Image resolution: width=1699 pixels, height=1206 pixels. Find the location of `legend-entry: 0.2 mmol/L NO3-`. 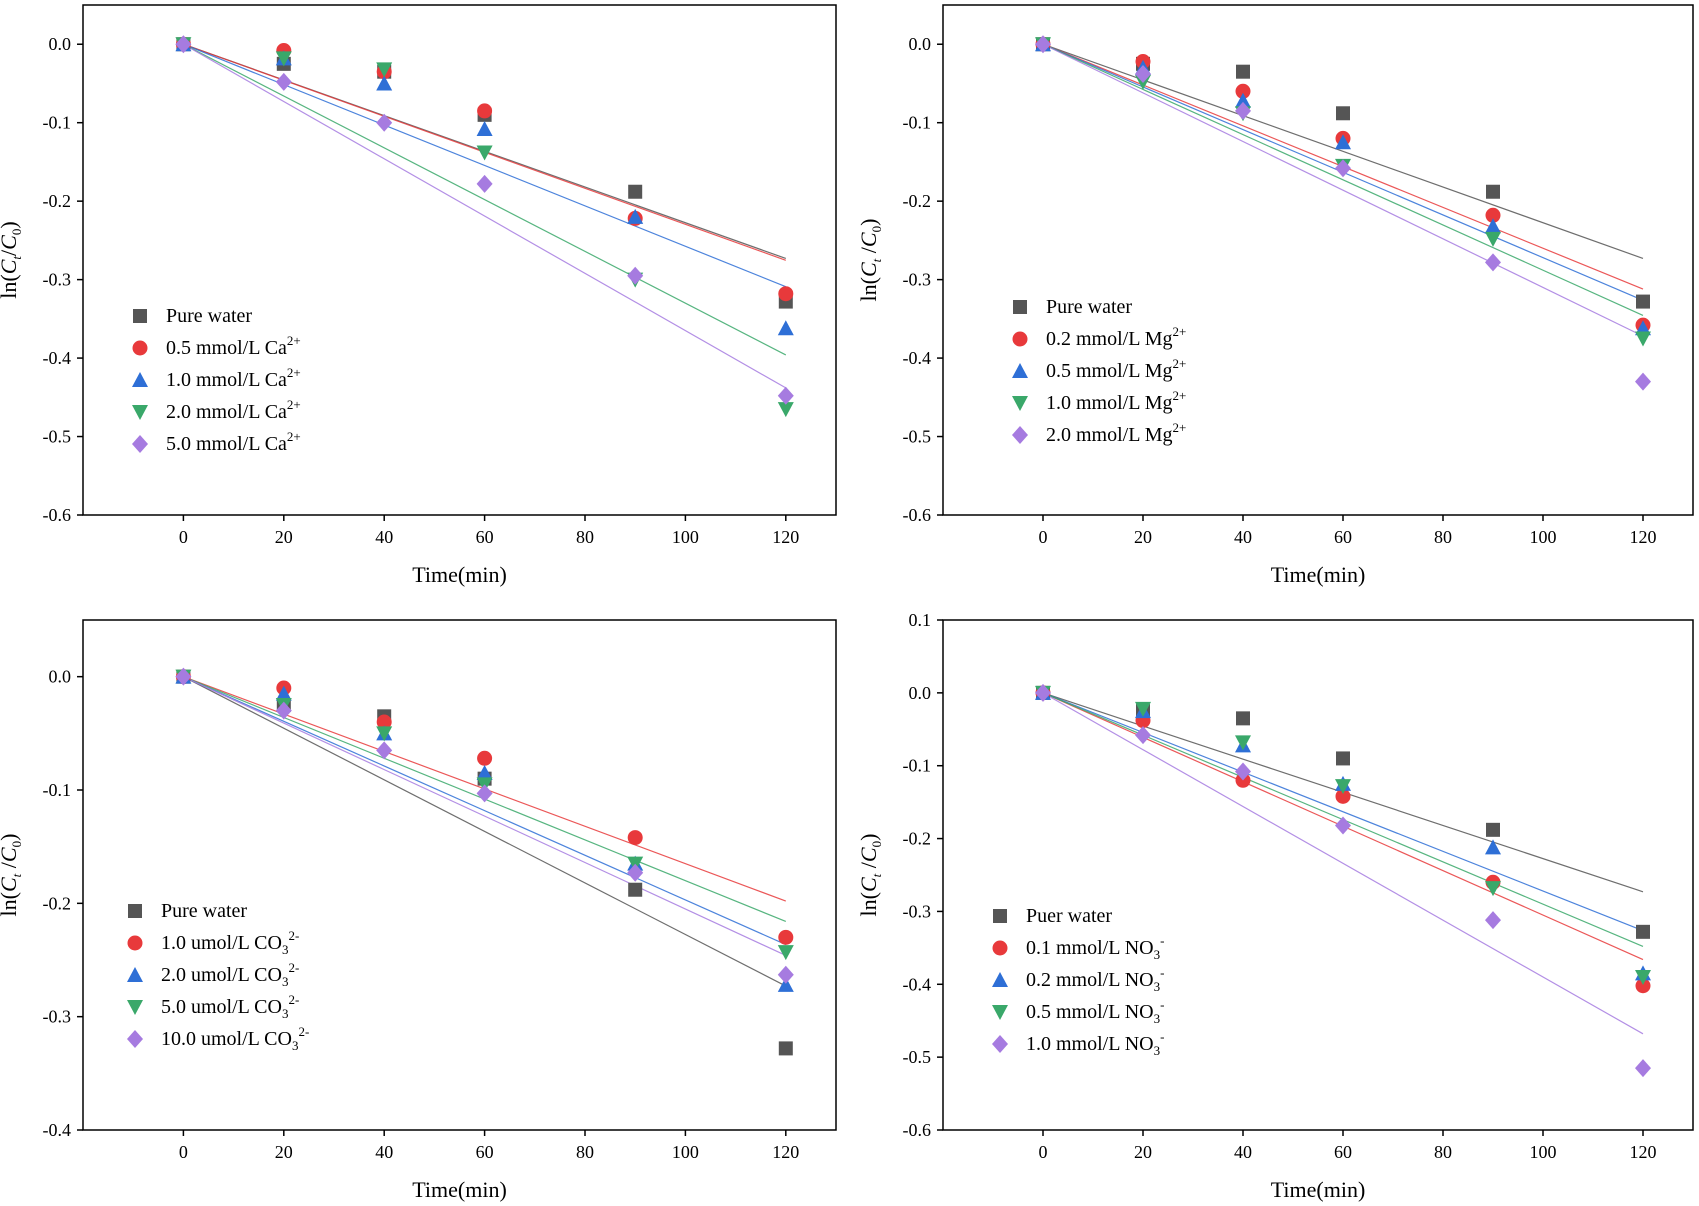

legend-entry: 0.2 mmol/L NO3- is located at coordinates (1095, 979).